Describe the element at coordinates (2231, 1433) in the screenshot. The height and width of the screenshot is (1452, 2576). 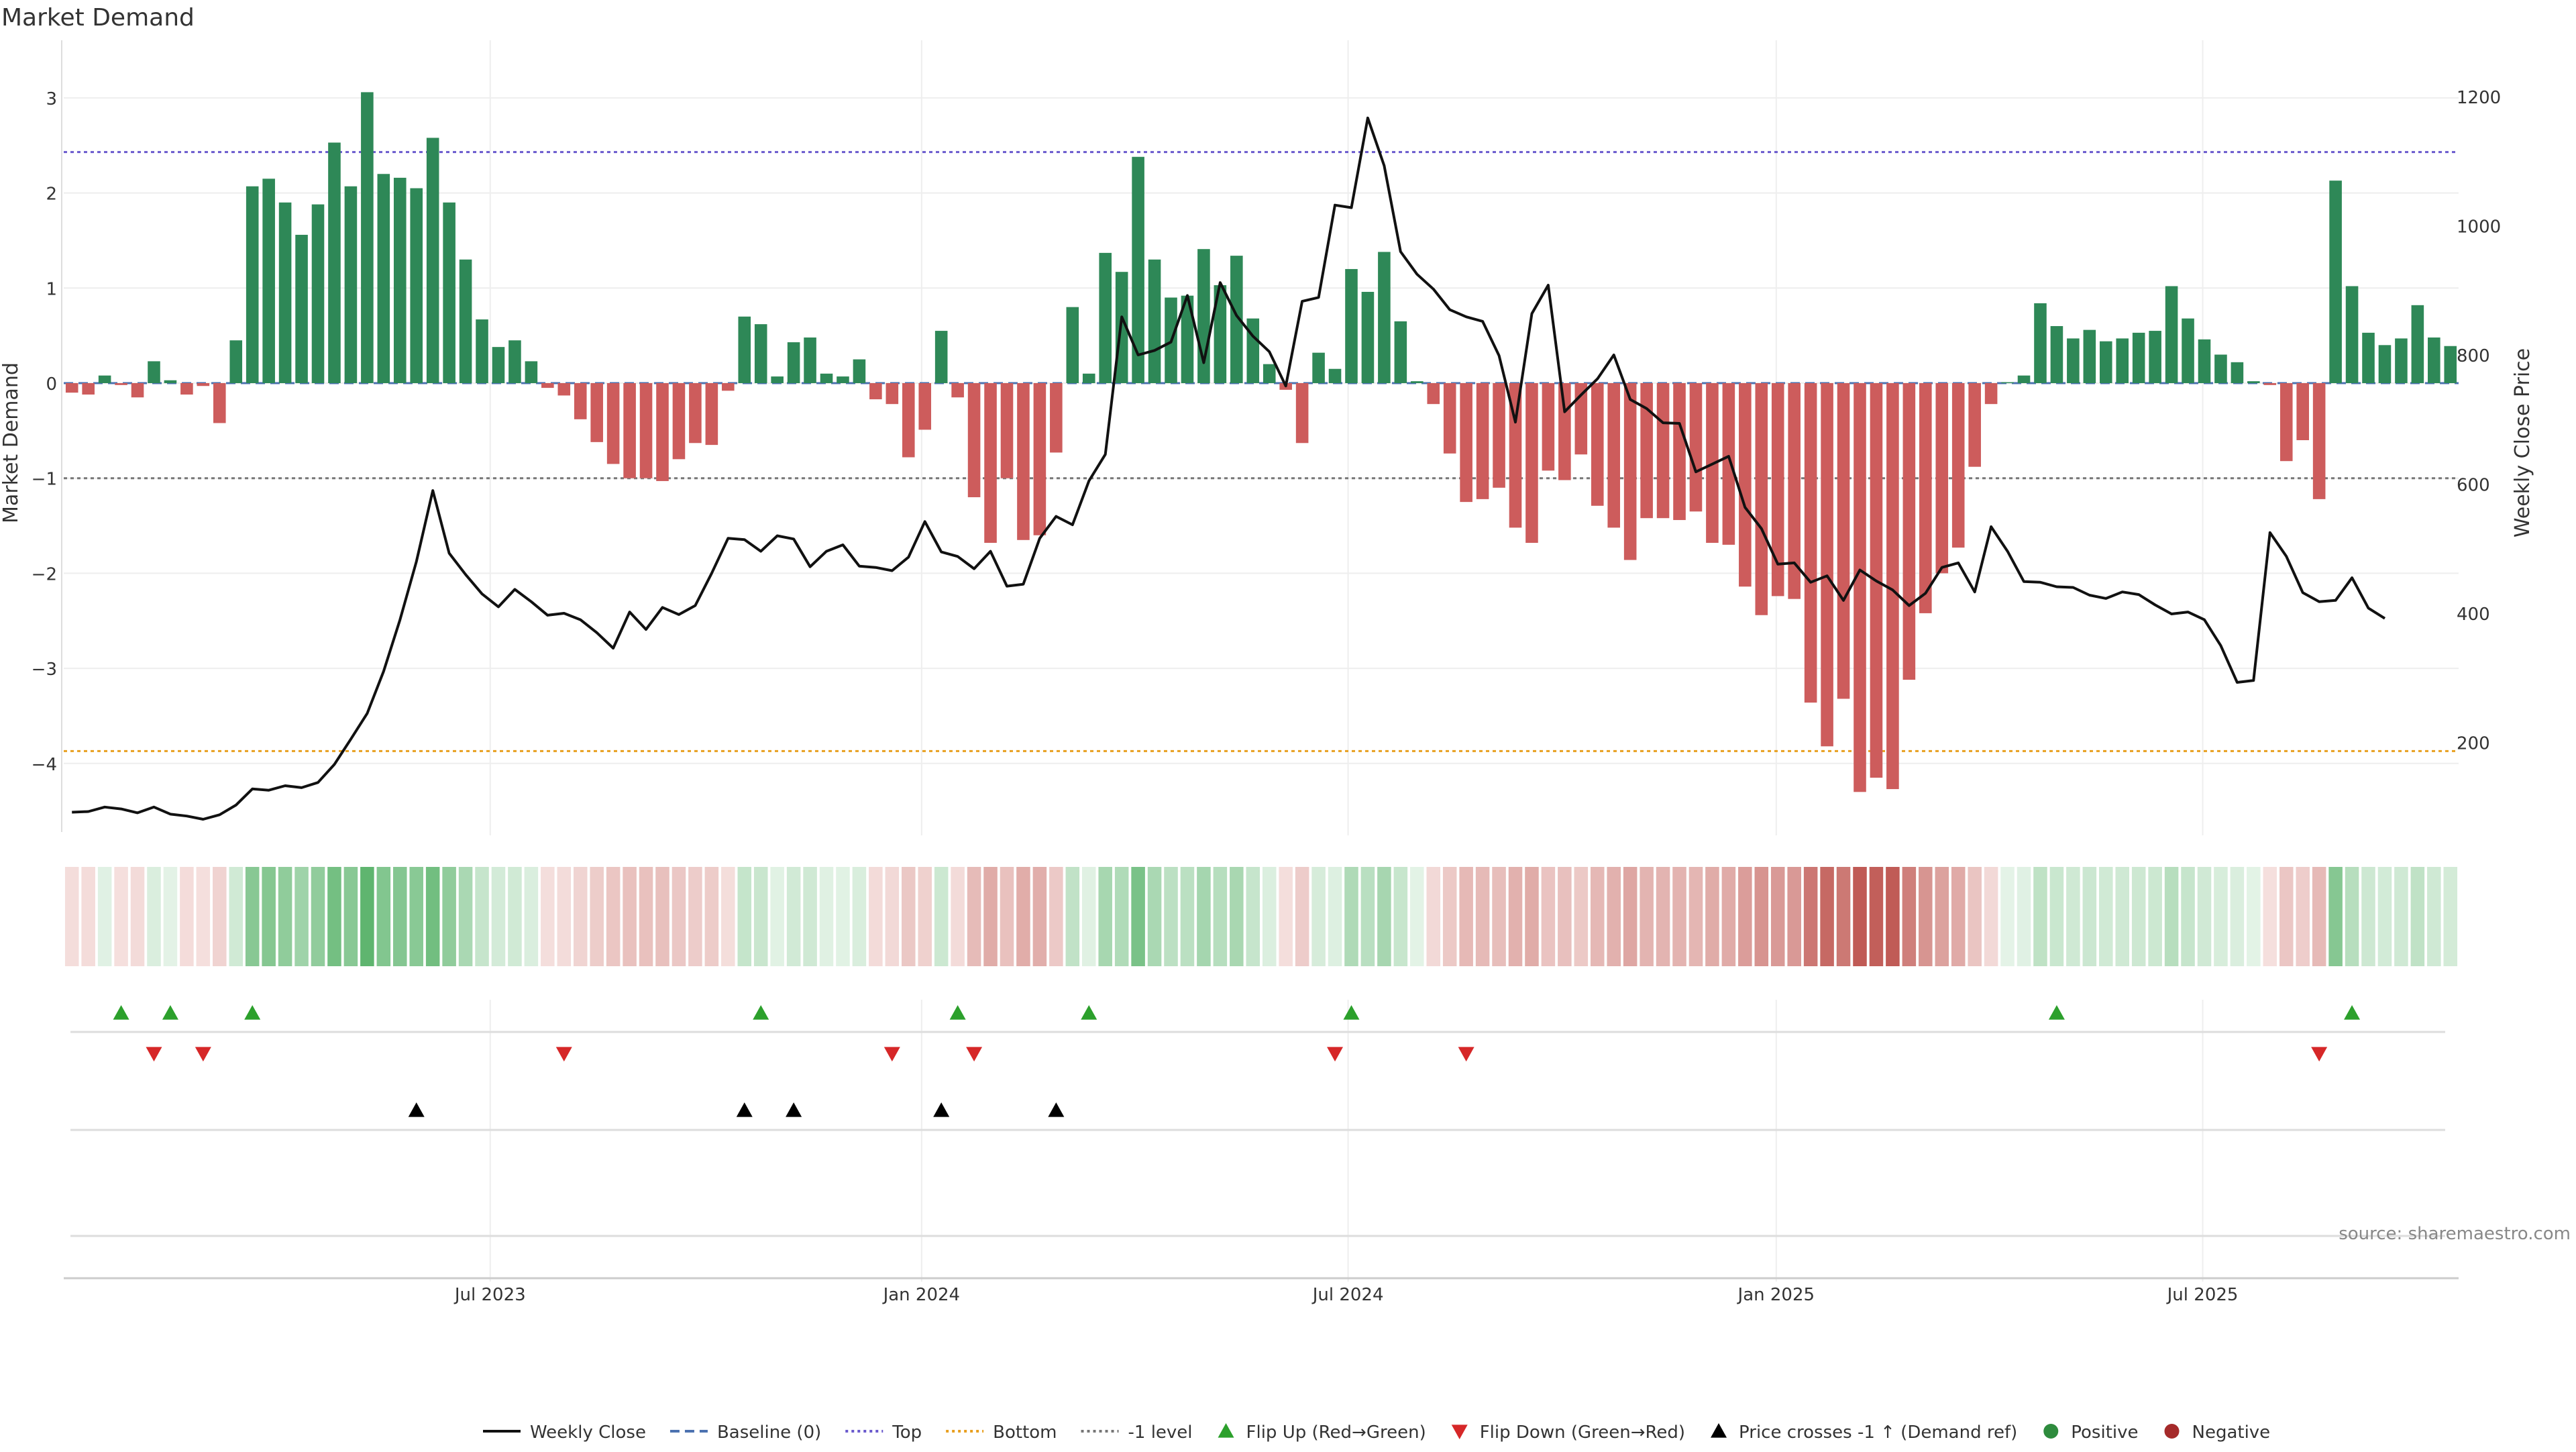
I see `legend-label: Negative` at that location.